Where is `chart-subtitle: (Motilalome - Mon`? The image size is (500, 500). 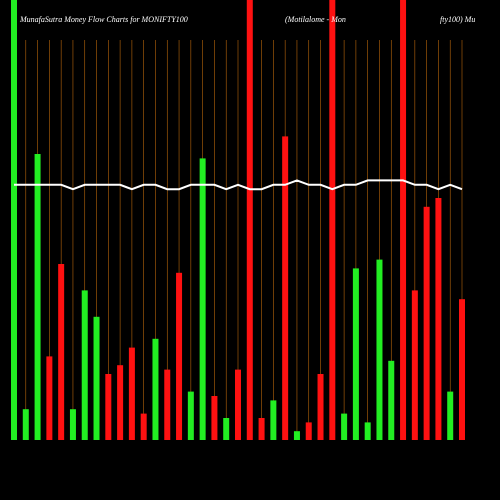
chart-subtitle: (Motilalome - Mon is located at coordinates (315, 19).